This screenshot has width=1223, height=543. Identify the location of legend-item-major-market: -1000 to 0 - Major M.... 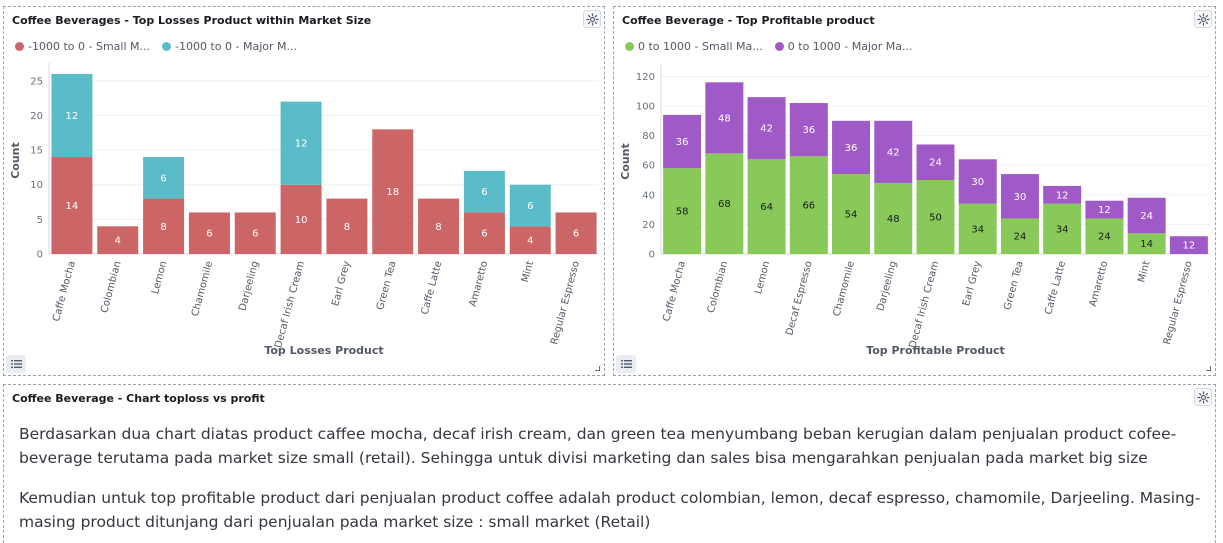
(229, 46).